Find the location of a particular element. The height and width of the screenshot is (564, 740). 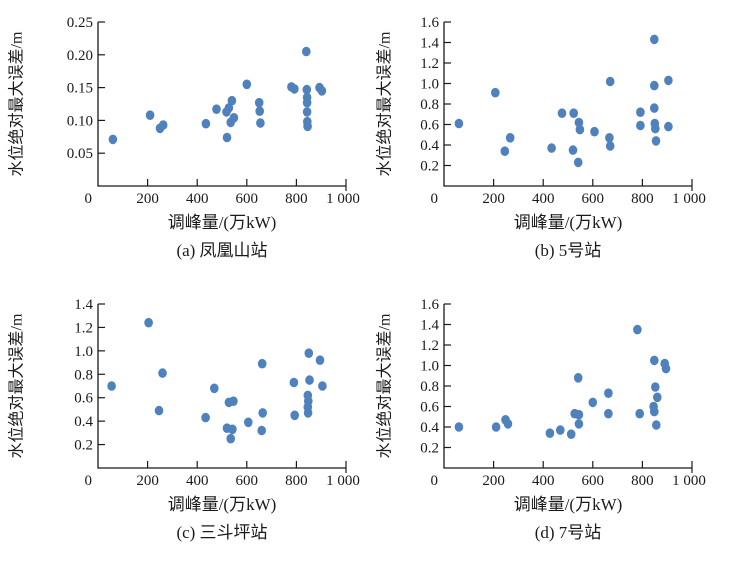

y-tick-label: 0.10 is located at coordinates (80, 121).